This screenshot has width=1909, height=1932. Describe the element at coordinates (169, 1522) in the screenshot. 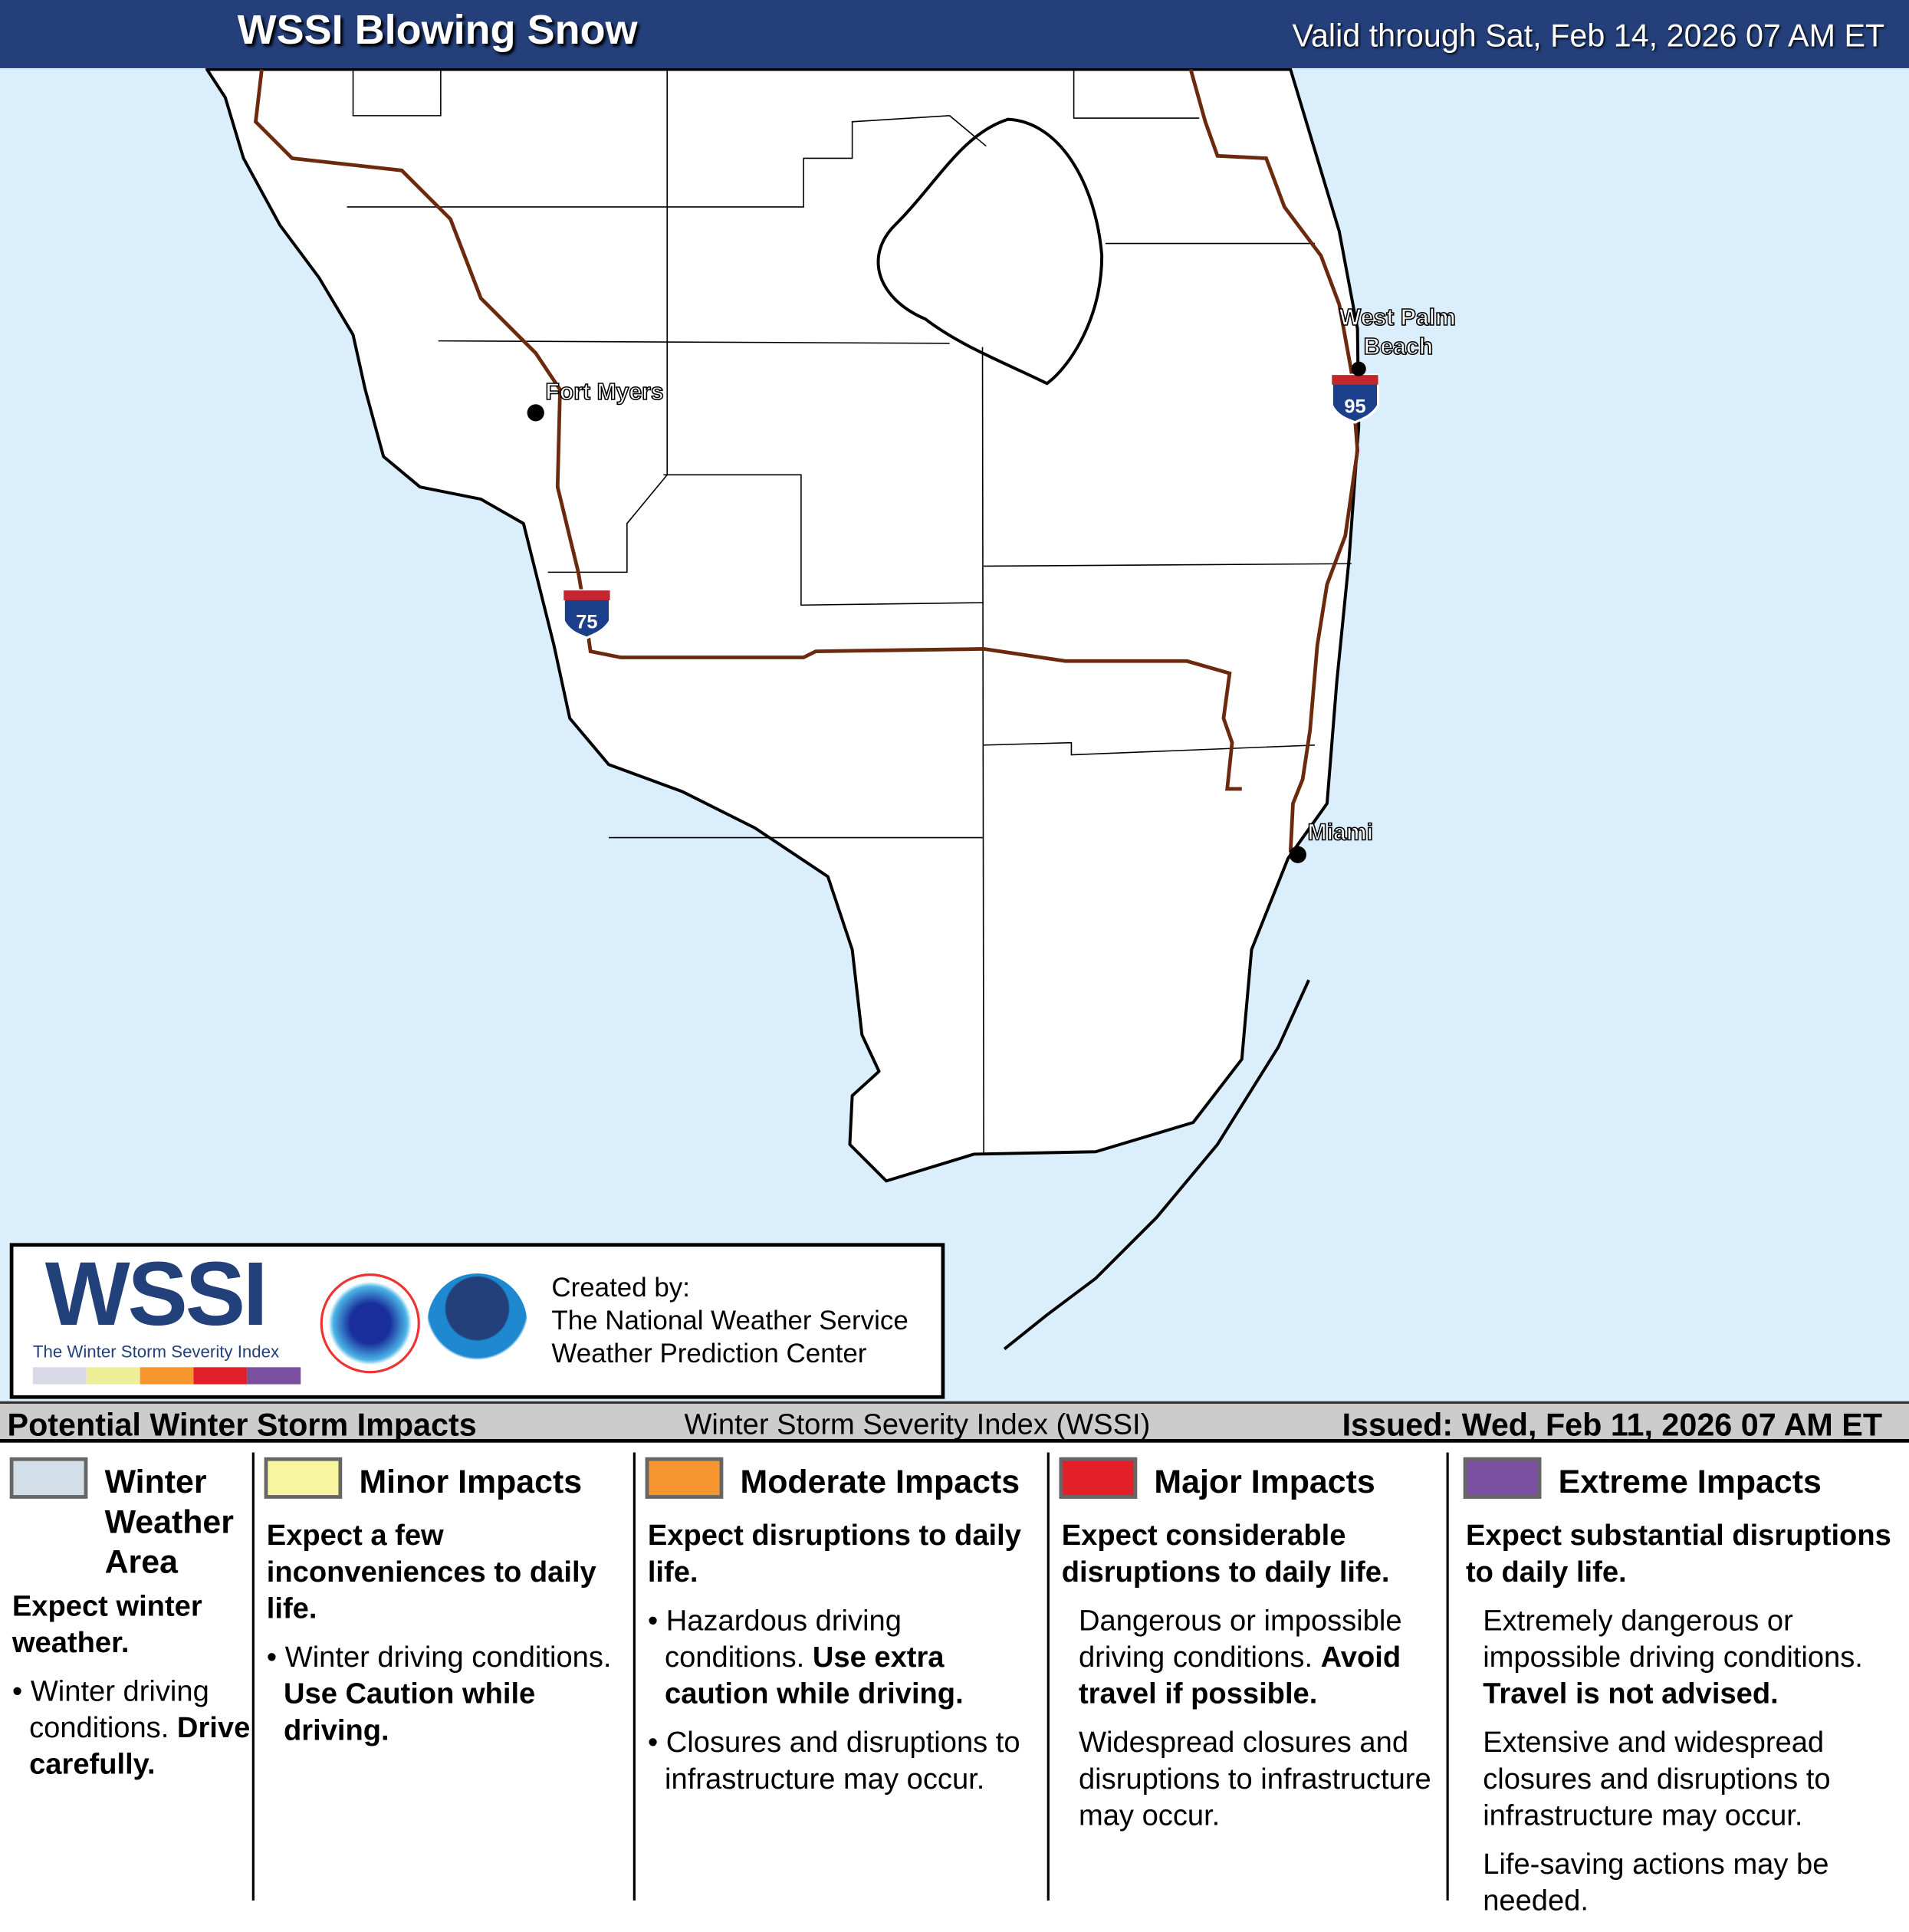

I see `legend-title: Winter Weather Area` at that location.